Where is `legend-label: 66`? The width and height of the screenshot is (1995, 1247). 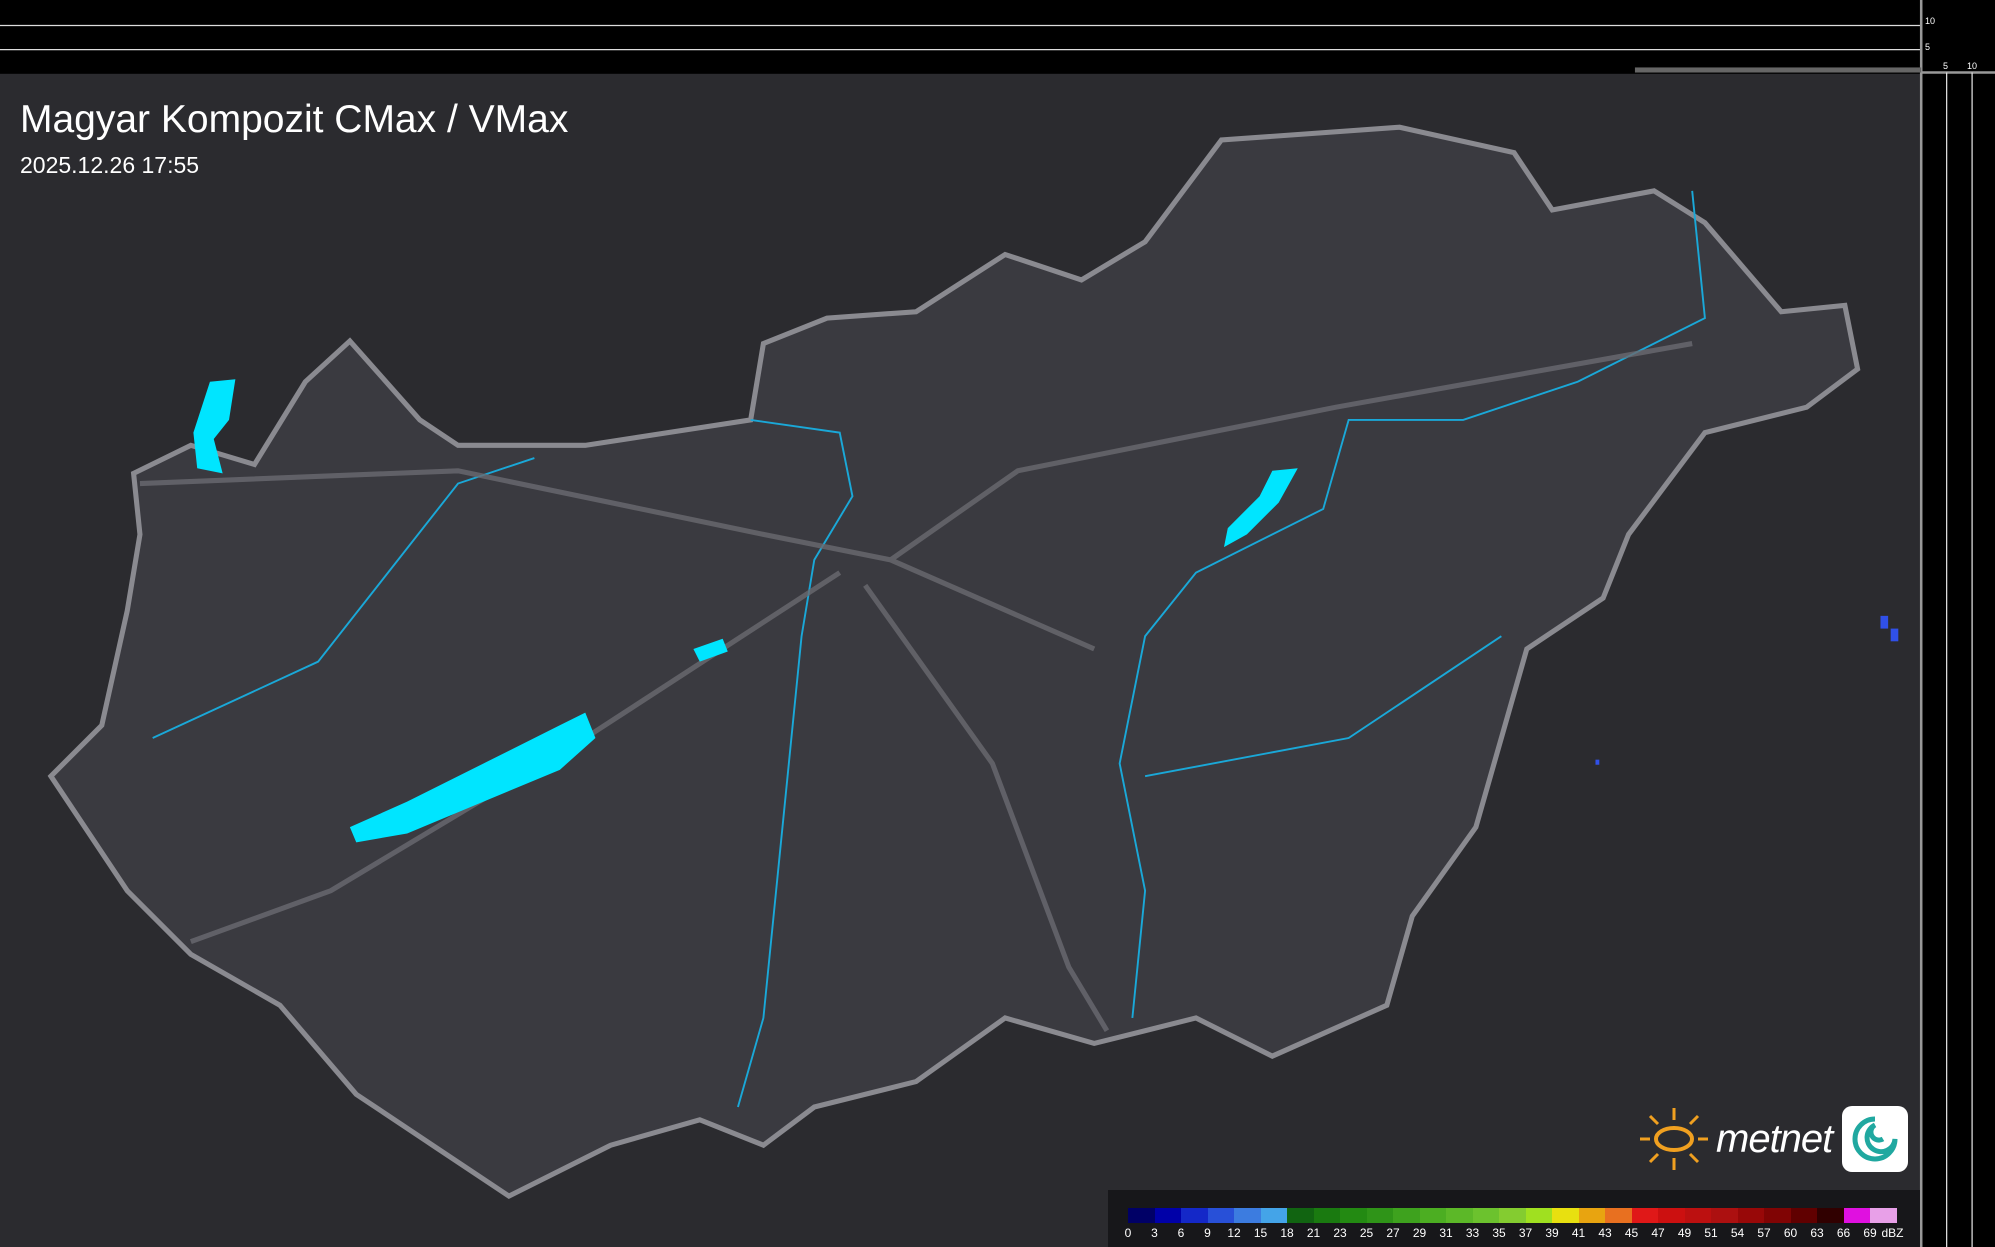
legend-label: 66 is located at coordinates (1843, 1233).